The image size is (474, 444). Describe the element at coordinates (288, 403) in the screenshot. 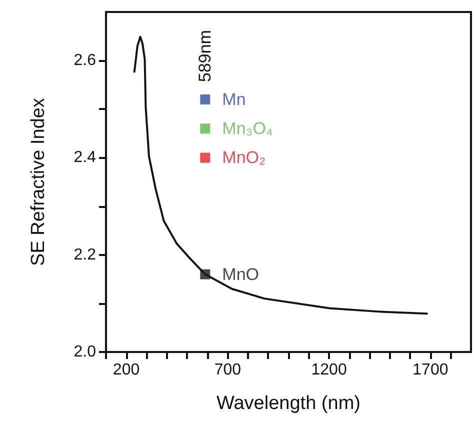

I see `x-axis-title: Wavelength (nm)` at that location.